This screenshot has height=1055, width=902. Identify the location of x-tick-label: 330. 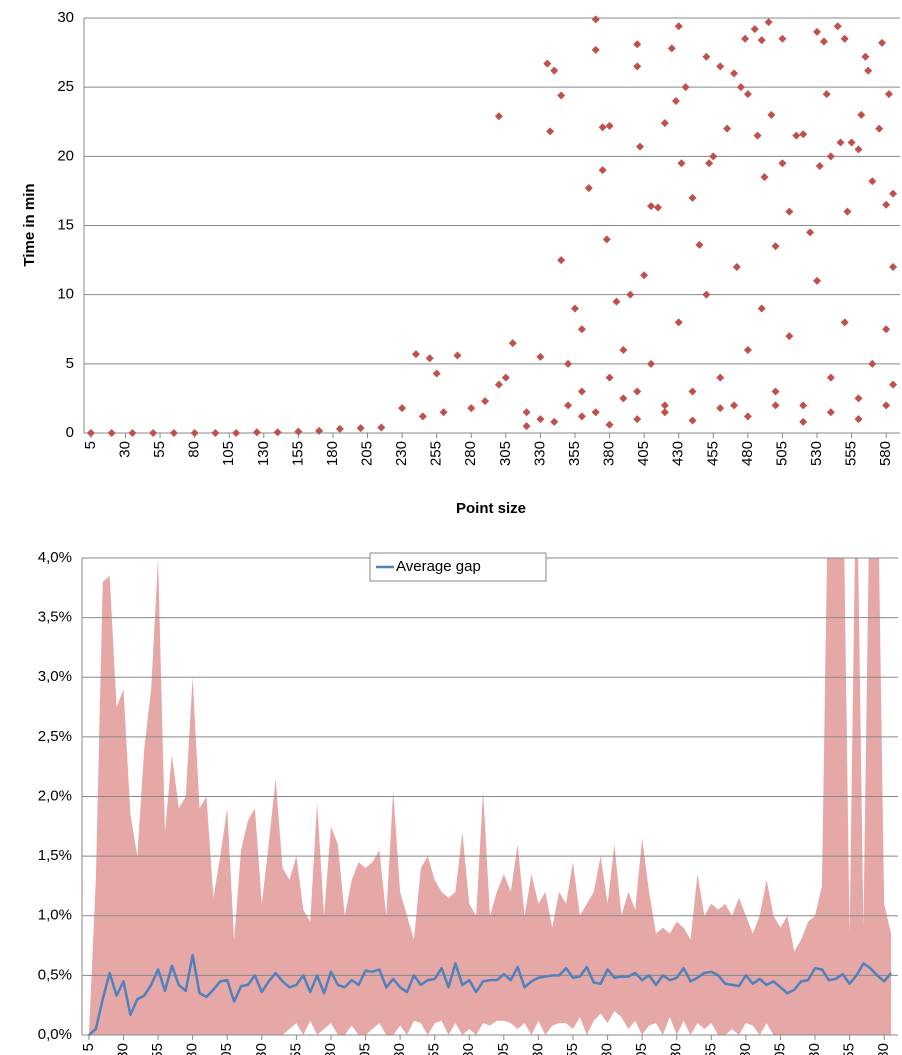
(539, 453).